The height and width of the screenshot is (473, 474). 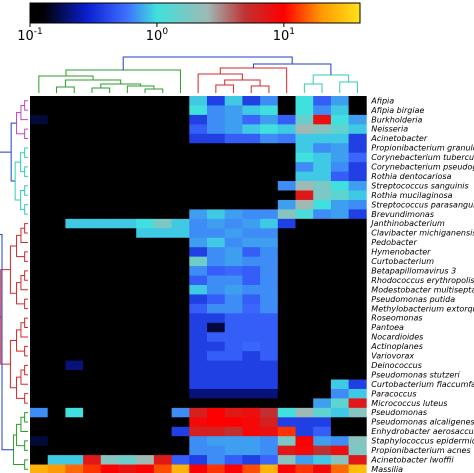 What do you see at coordinates (399, 412) in the screenshot?
I see `row-label: Pseudomonas` at bounding box center [399, 412].